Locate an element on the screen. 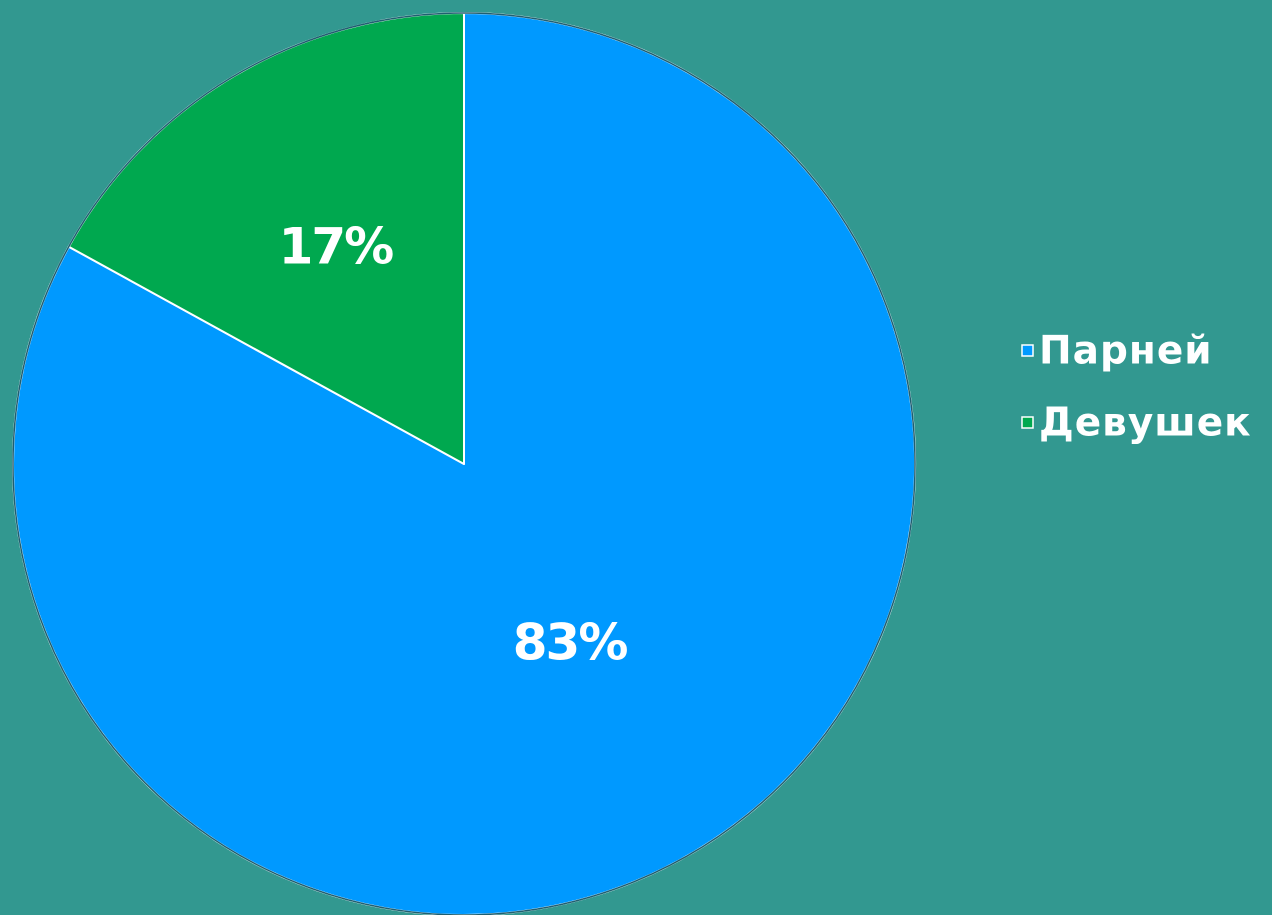 Image resolution: width=1272 pixels, height=915 pixels. legend-label-девушек: Девушек is located at coordinates (1145, 423).